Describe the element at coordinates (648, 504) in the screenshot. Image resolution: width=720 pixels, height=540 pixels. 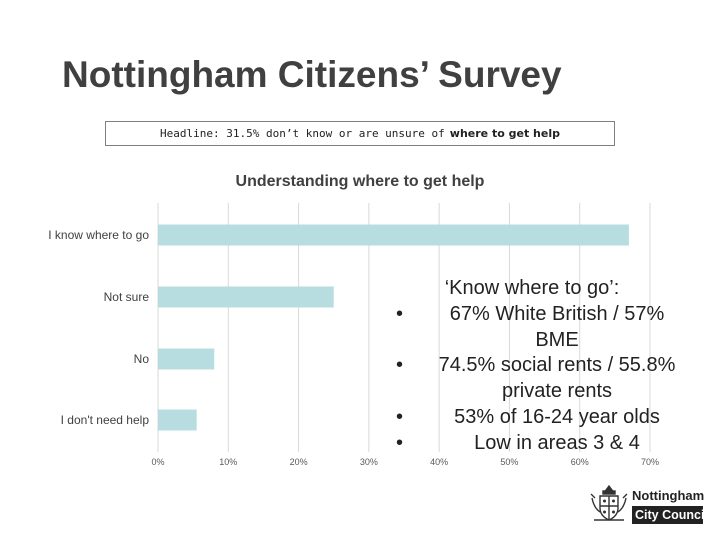
I see `nottingham-logo: Nottingham City Council` at that location.